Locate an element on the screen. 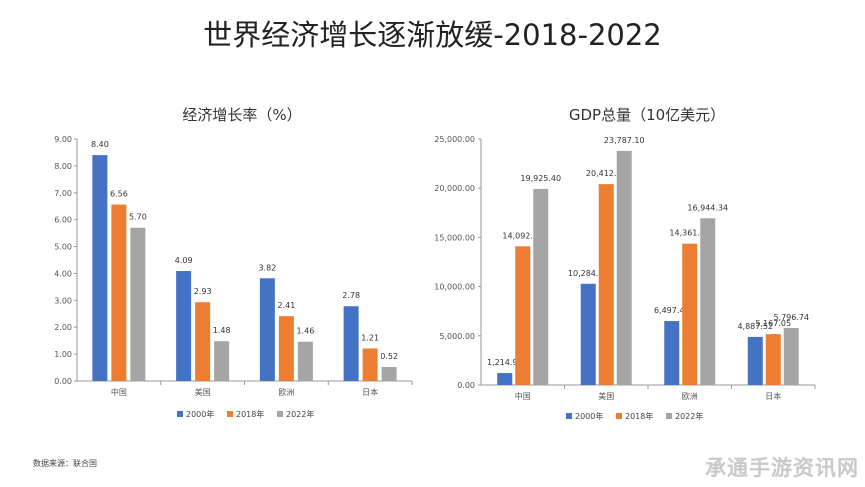  watermark: 承通手游资讯网 is located at coordinates (782, 468).